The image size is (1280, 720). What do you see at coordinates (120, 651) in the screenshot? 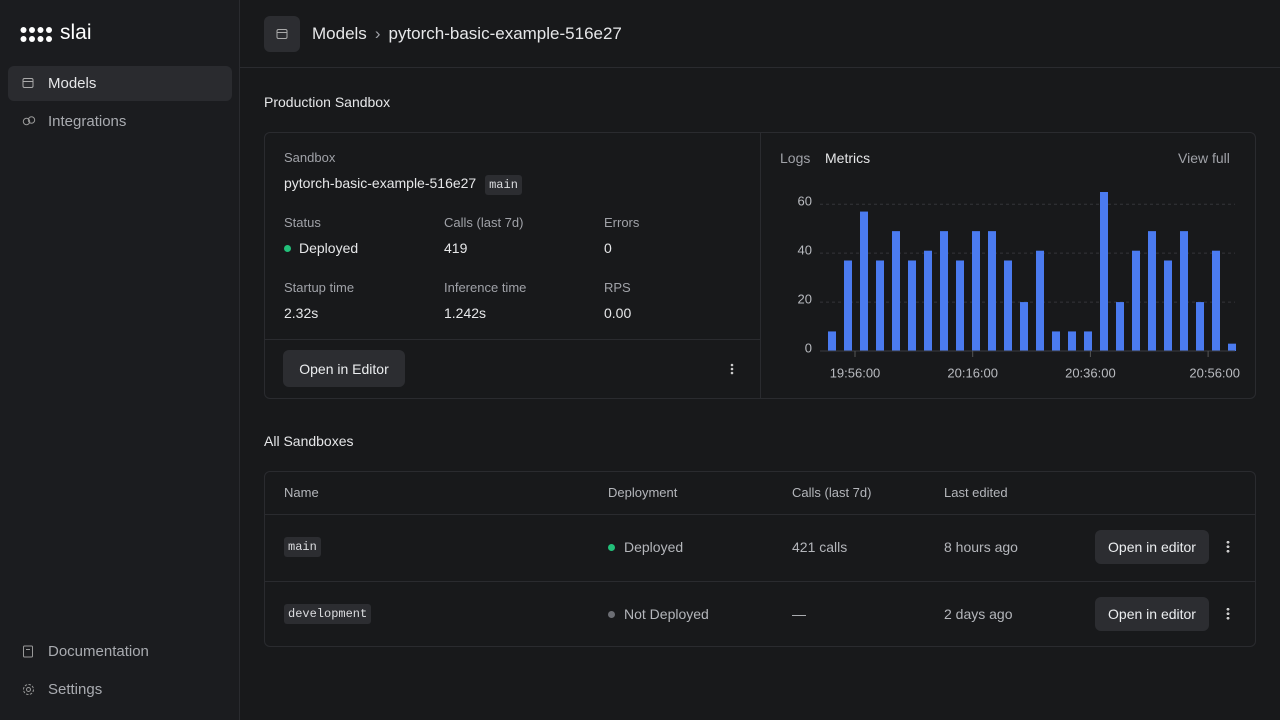
I see `nav-item: Documentation` at bounding box center [120, 651].